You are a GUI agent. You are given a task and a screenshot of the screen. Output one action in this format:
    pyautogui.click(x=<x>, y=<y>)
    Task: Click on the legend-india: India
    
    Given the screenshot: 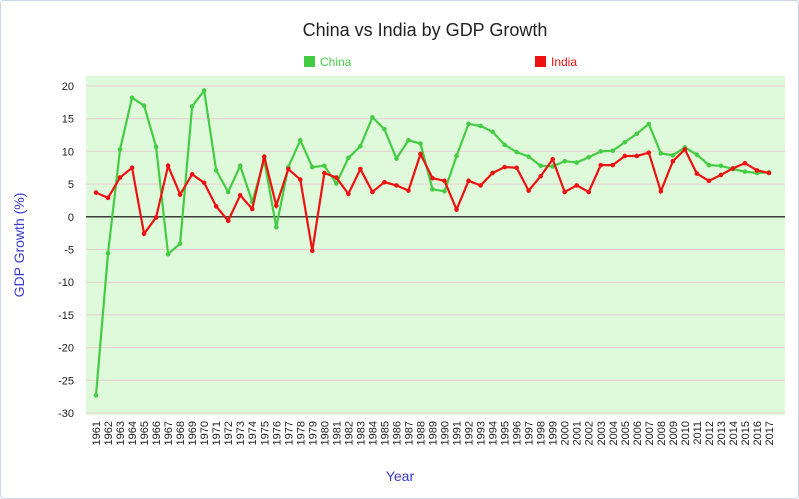 What is the action you would take?
    pyautogui.click(x=556, y=62)
    